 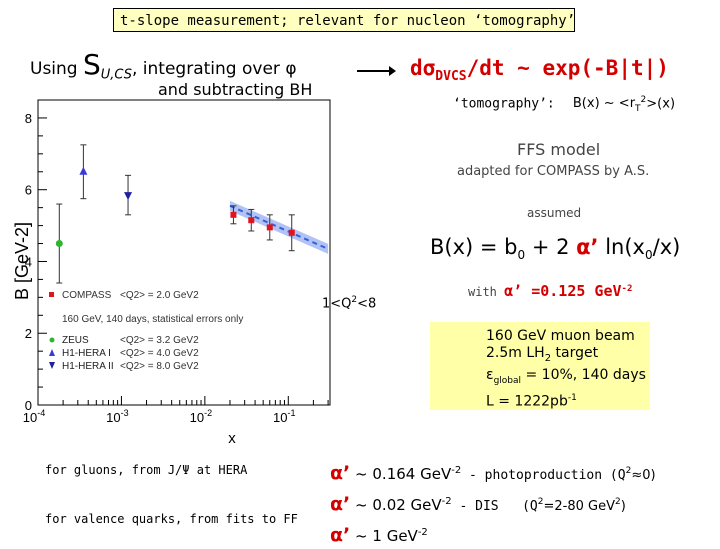 What do you see at coordinates (41, 413) in the screenshot?
I see `x-tick-exponent: -4` at bounding box center [41, 413].